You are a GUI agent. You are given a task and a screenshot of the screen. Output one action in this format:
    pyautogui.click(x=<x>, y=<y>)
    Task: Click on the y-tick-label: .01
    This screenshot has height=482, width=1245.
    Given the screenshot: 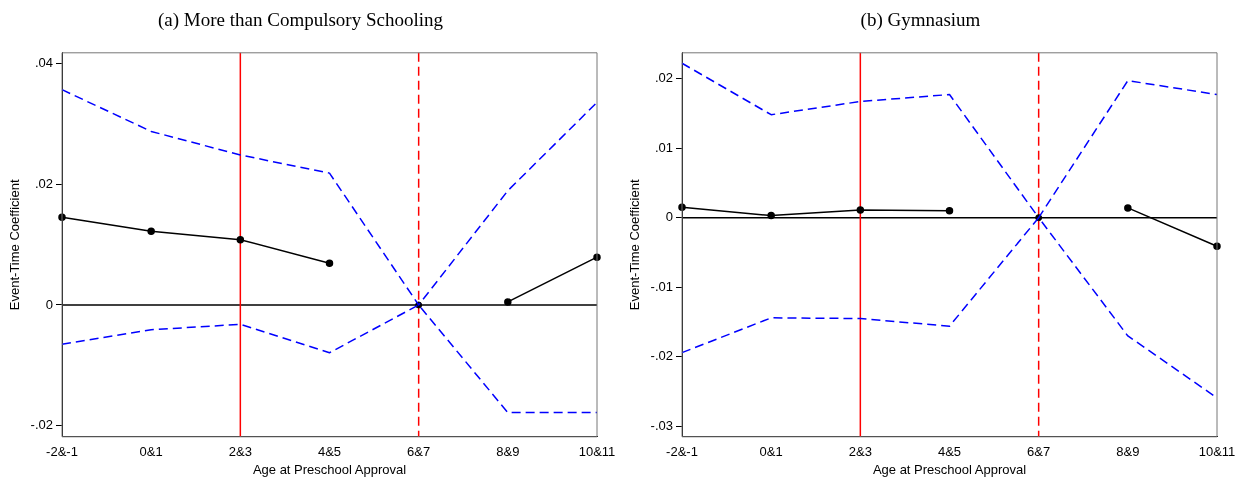 What is the action you would take?
    pyautogui.click(x=663, y=147)
    